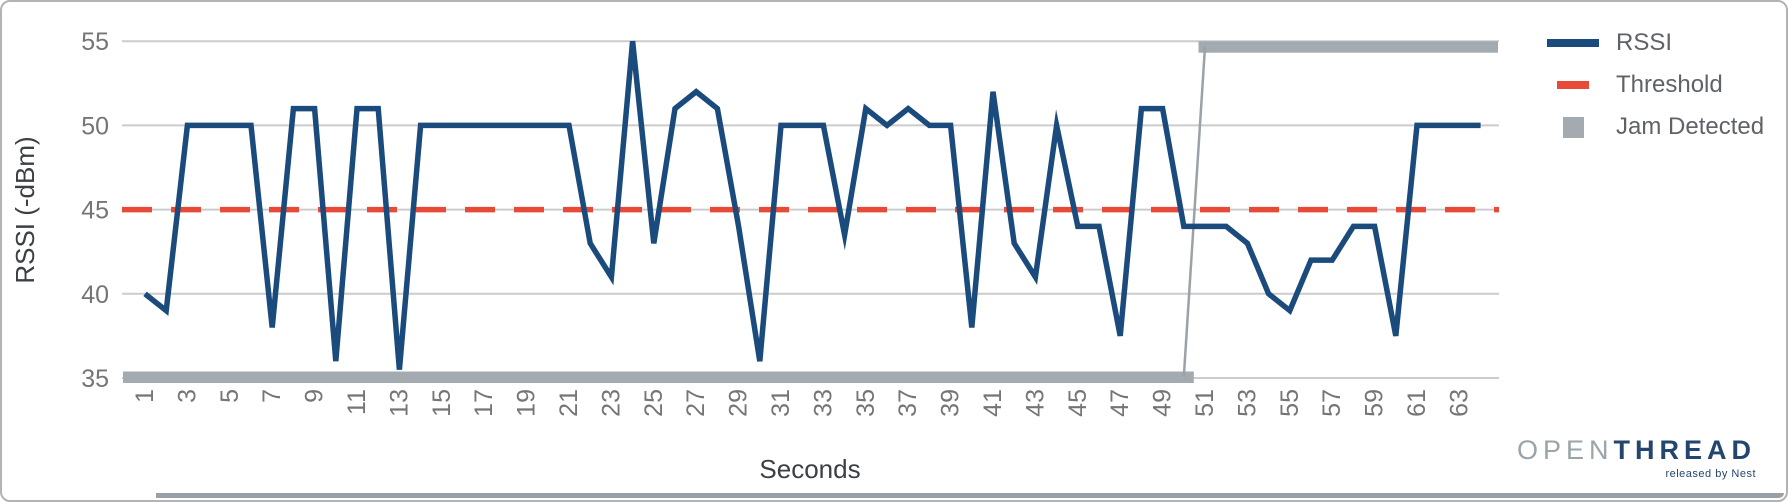 The height and width of the screenshot is (502, 1788). Describe the element at coordinates (95, 295) in the screenshot. I see `svg-text: 40` at that location.